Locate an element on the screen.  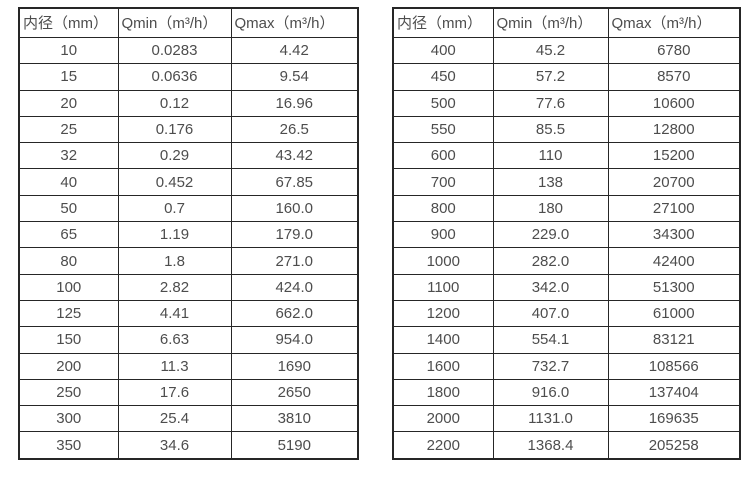
table-row: 250 17.6 2650 is located at coordinates (188, 392).